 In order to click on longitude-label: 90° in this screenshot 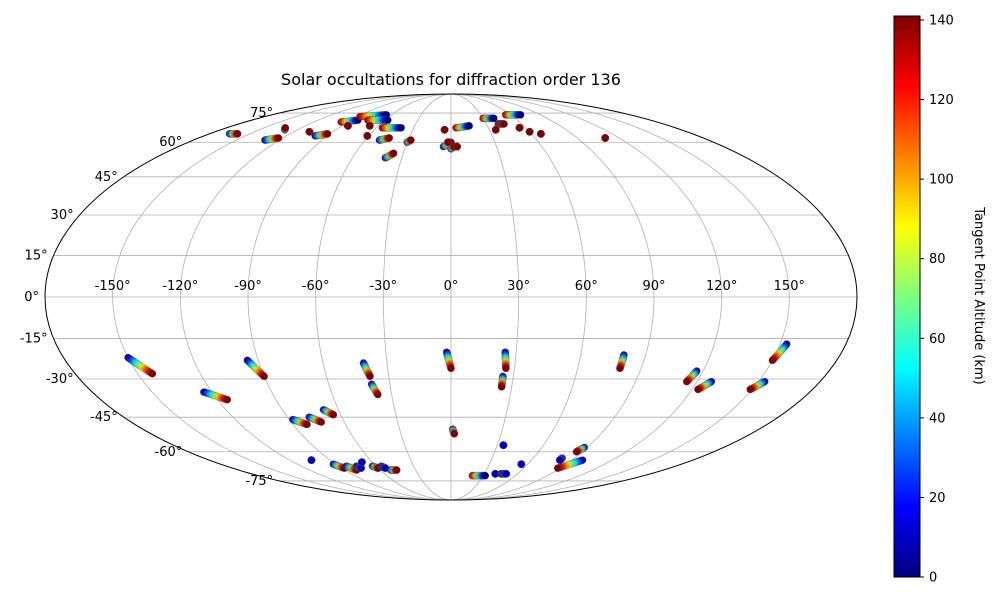, I will do `click(653, 286)`.